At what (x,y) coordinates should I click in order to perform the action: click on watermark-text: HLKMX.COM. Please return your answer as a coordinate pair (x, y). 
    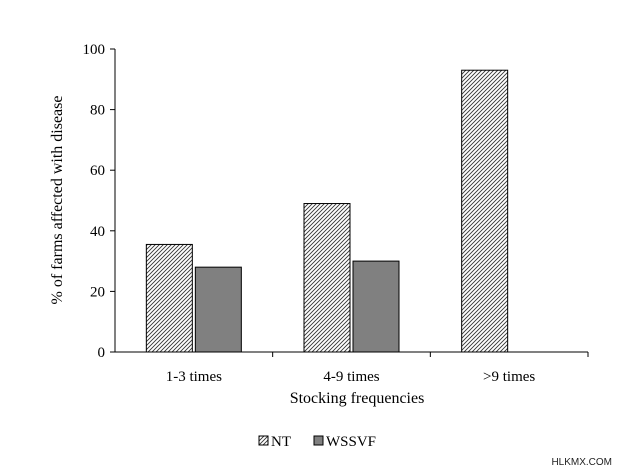
    Looking at the image, I should click on (581, 462).